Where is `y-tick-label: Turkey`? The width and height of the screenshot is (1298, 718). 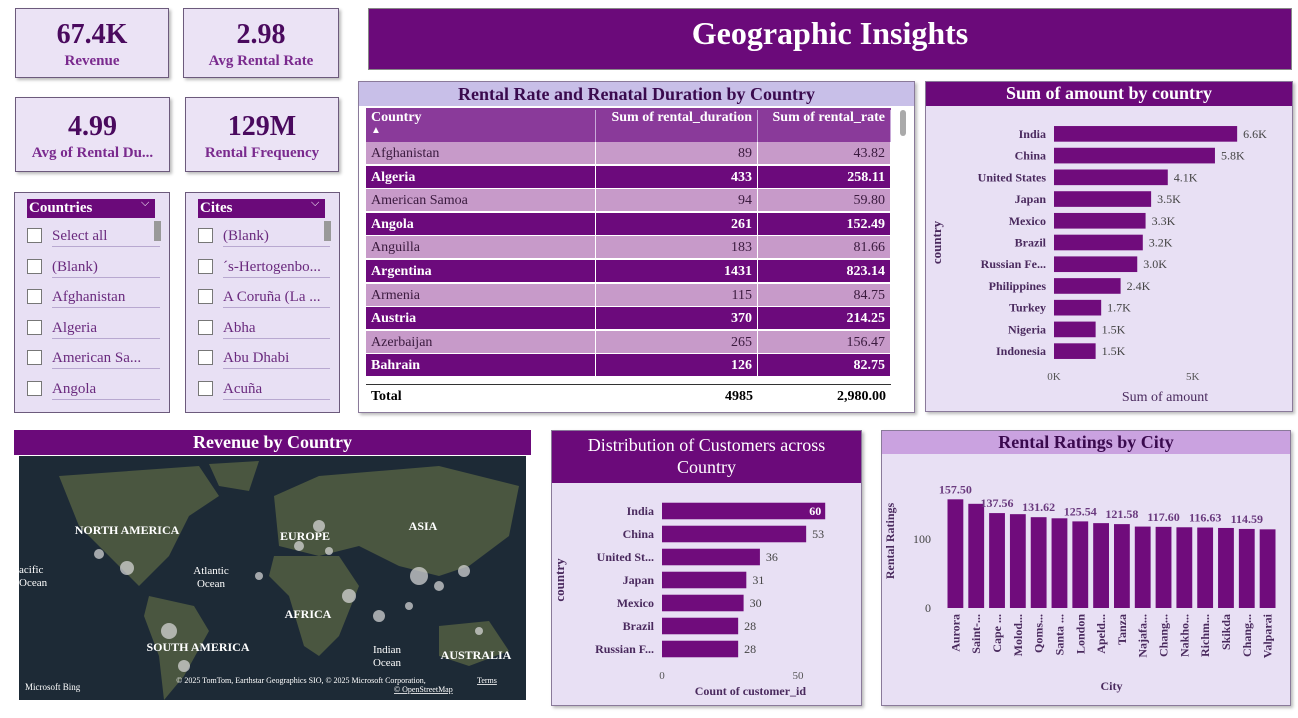
y-tick-label: Turkey is located at coordinates (1027, 308).